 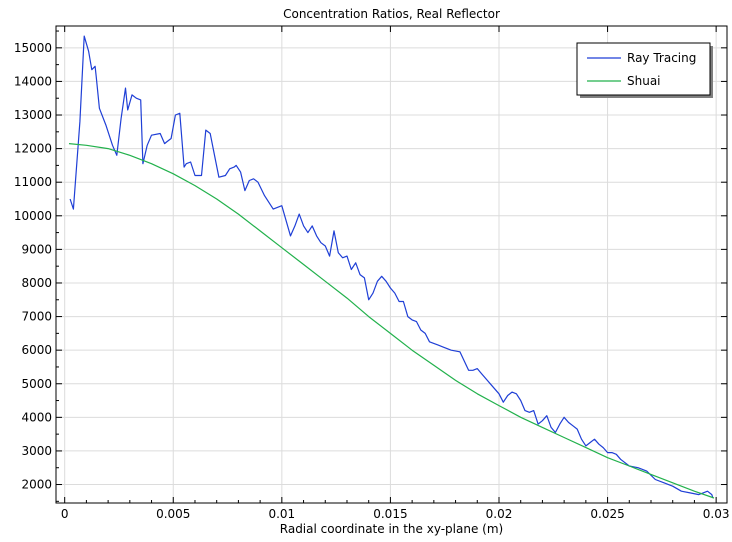 What do you see at coordinates (499, 514) in the screenshot?
I see `x-tick-label: 0.02` at bounding box center [499, 514].